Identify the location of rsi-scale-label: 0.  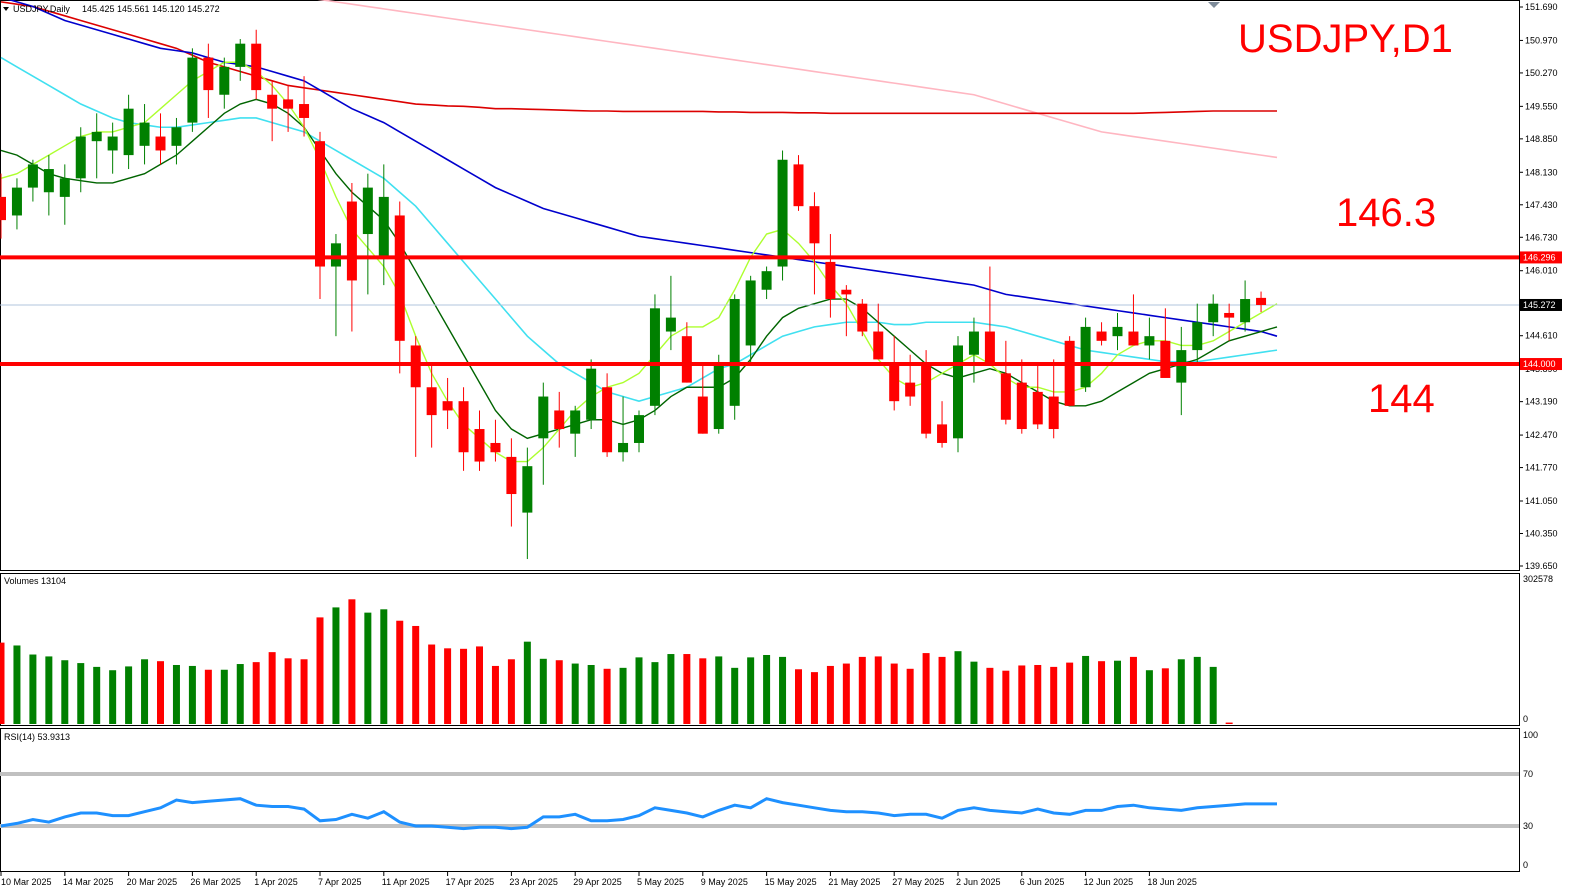
(1525, 865).